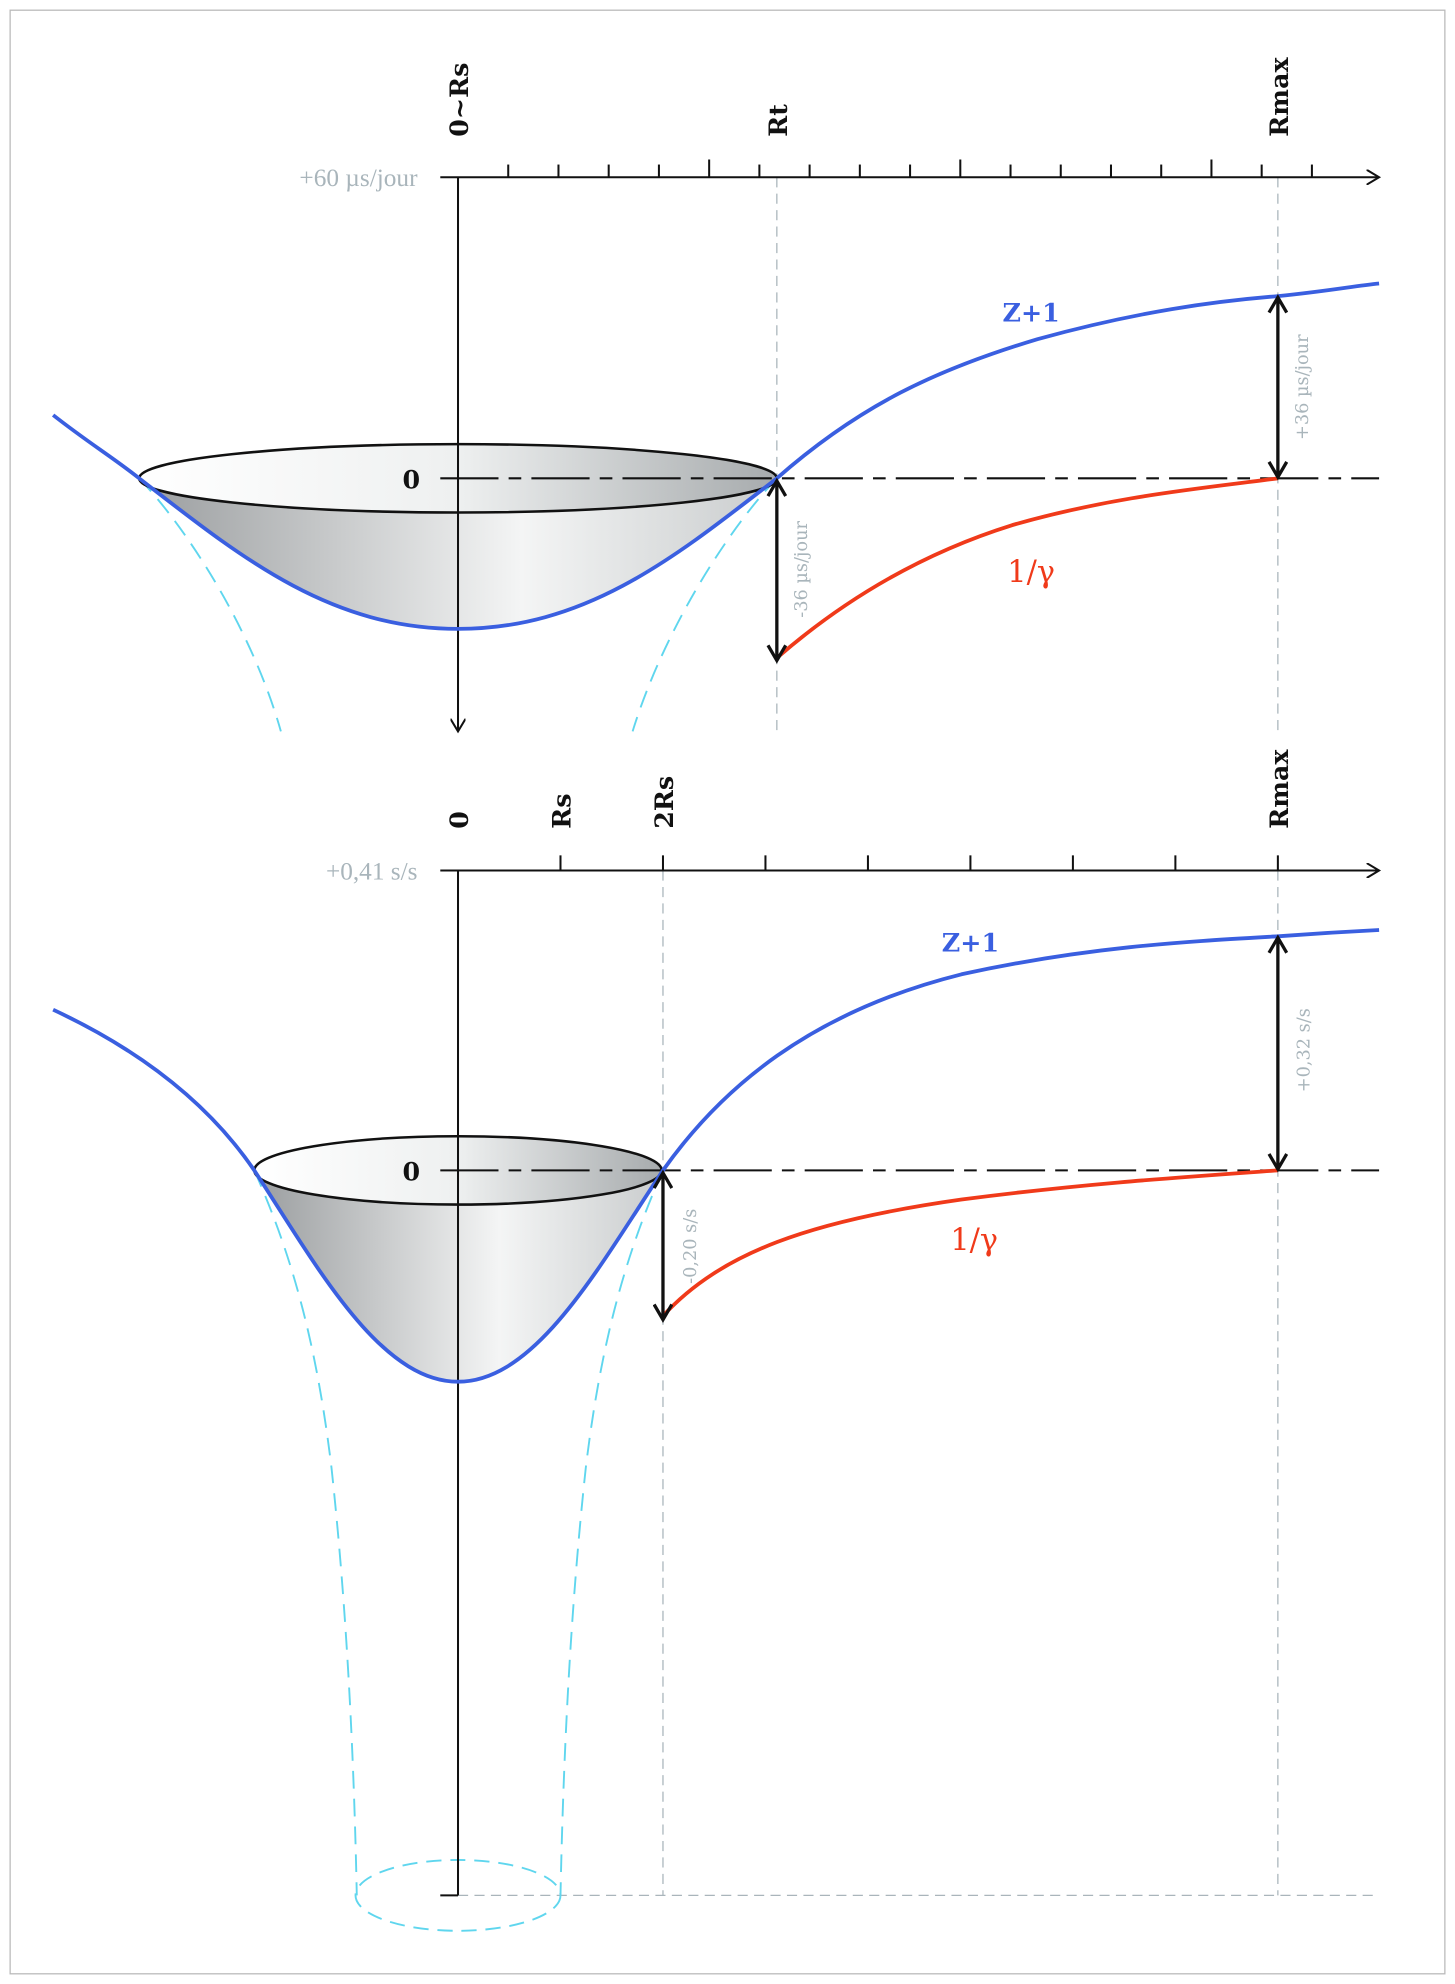 The width and height of the screenshot is (1455, 1984). I want to click on delta-low-label: -36 µs/jour, so click(802, 569).